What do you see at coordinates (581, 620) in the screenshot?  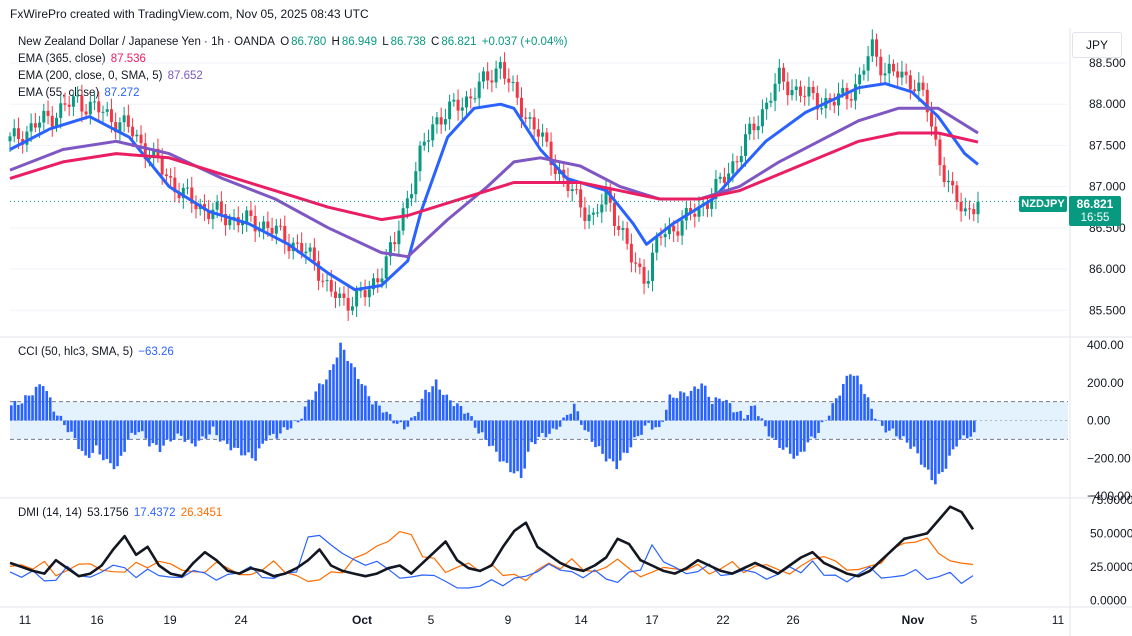 I see `time-tick-label: 14` at bounding box center [581, 620].